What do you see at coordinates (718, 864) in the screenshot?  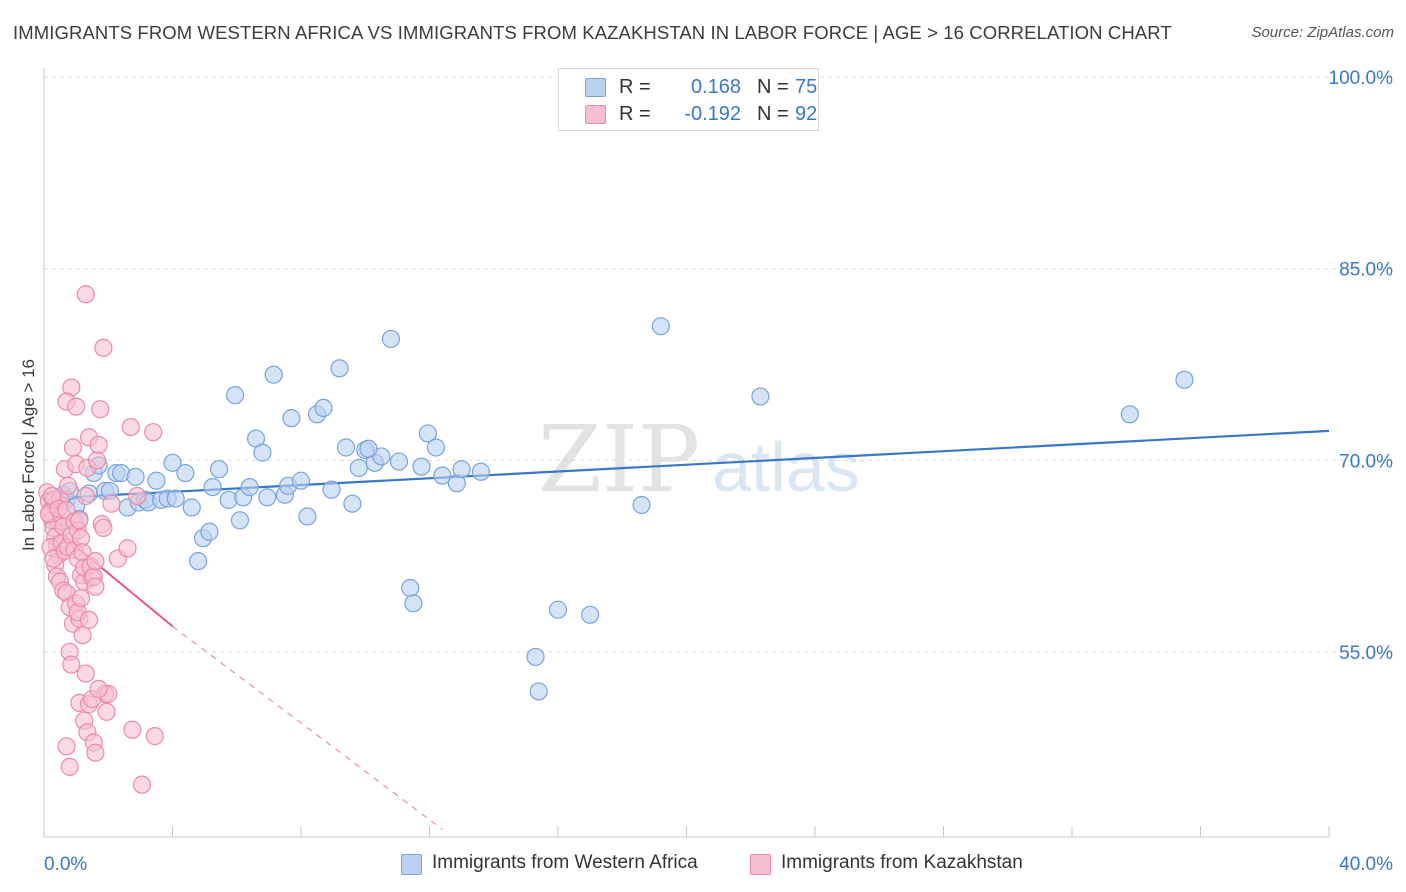 I see `x-tick-labels: 0.0% 40.0%` at bounding box center [718, 864].